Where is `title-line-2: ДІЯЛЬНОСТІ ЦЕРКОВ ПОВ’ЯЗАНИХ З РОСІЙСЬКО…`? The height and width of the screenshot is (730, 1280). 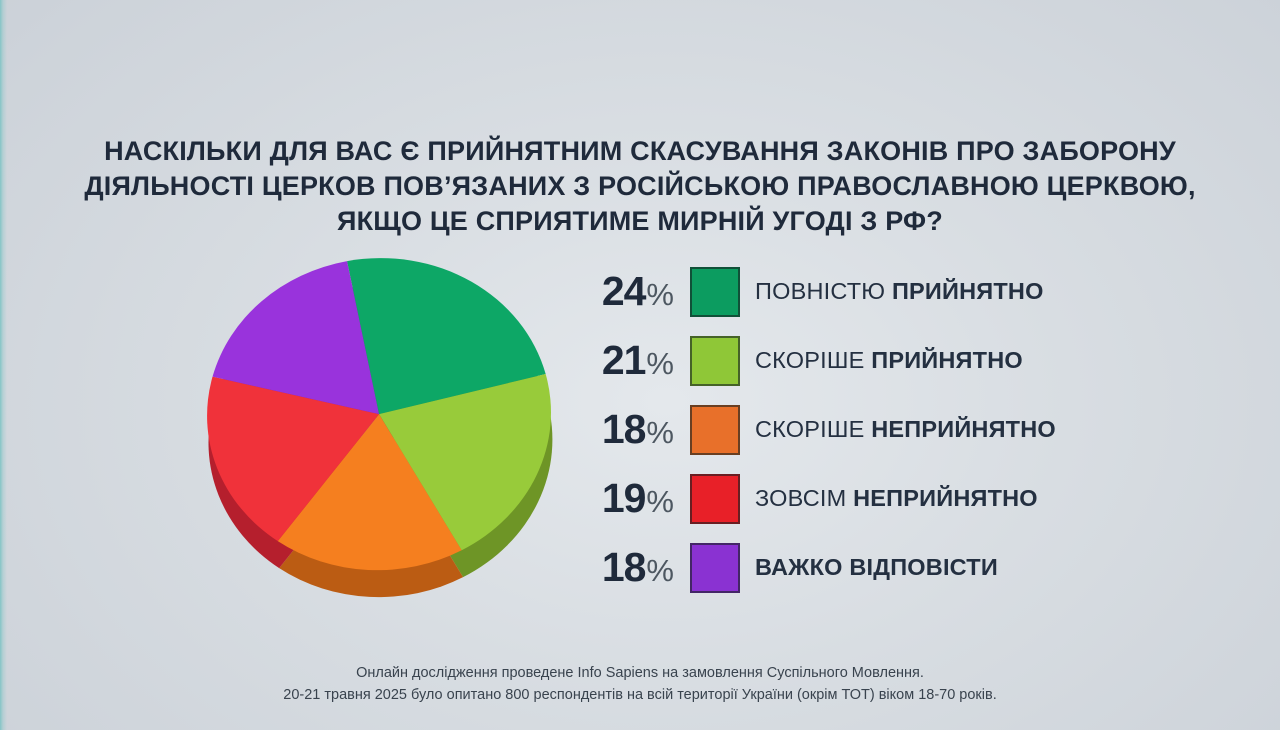 title-line-2: ДІЯЛЬНОСТІ ЦЕРКОВ ПОВ’ЯЗАНИХ З РОСІЙСЬКО… is located at coordinates (640, 186).